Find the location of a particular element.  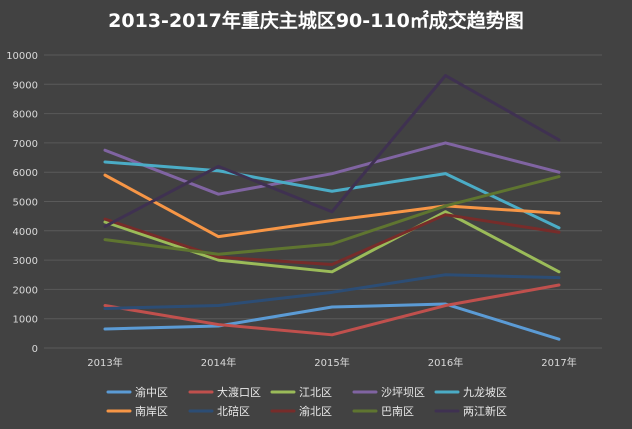

legend-item: 江北区 is located at coordinates (301, 392).